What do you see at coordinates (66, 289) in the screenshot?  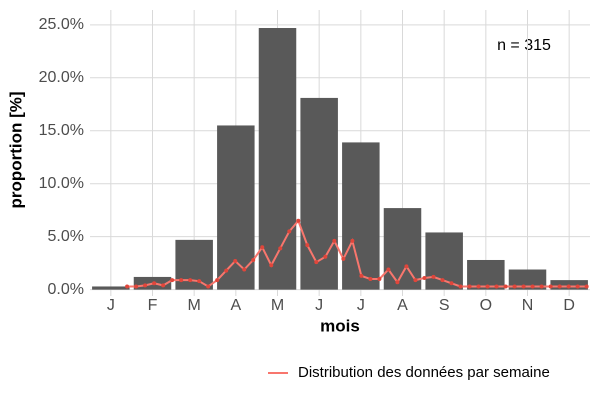 I see `y-tick-label: 0.0%` at bounding box center [66, 289].